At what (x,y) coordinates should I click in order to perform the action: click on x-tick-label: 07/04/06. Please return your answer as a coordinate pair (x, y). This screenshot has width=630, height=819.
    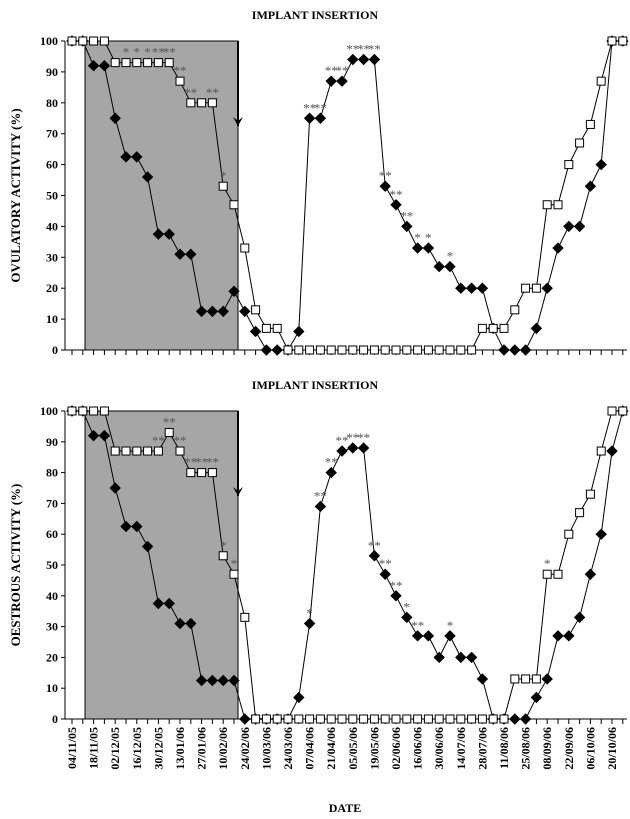
    Looking at the image, I should click on (310, 748).